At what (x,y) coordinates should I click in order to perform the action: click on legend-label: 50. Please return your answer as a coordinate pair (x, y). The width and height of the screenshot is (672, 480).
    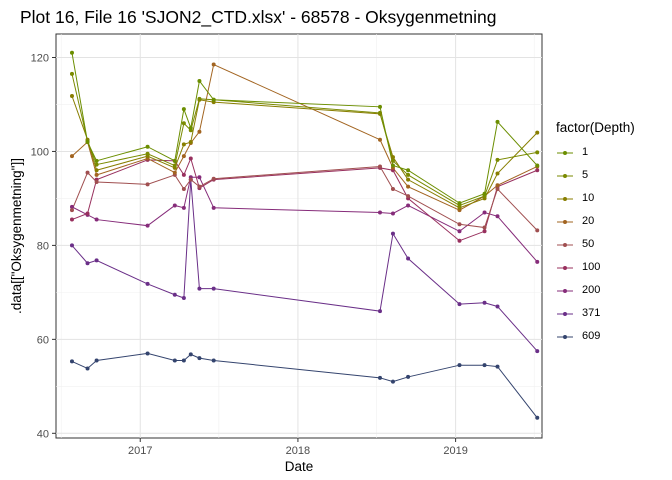
    Looking at the image, I should click on (588, 244).